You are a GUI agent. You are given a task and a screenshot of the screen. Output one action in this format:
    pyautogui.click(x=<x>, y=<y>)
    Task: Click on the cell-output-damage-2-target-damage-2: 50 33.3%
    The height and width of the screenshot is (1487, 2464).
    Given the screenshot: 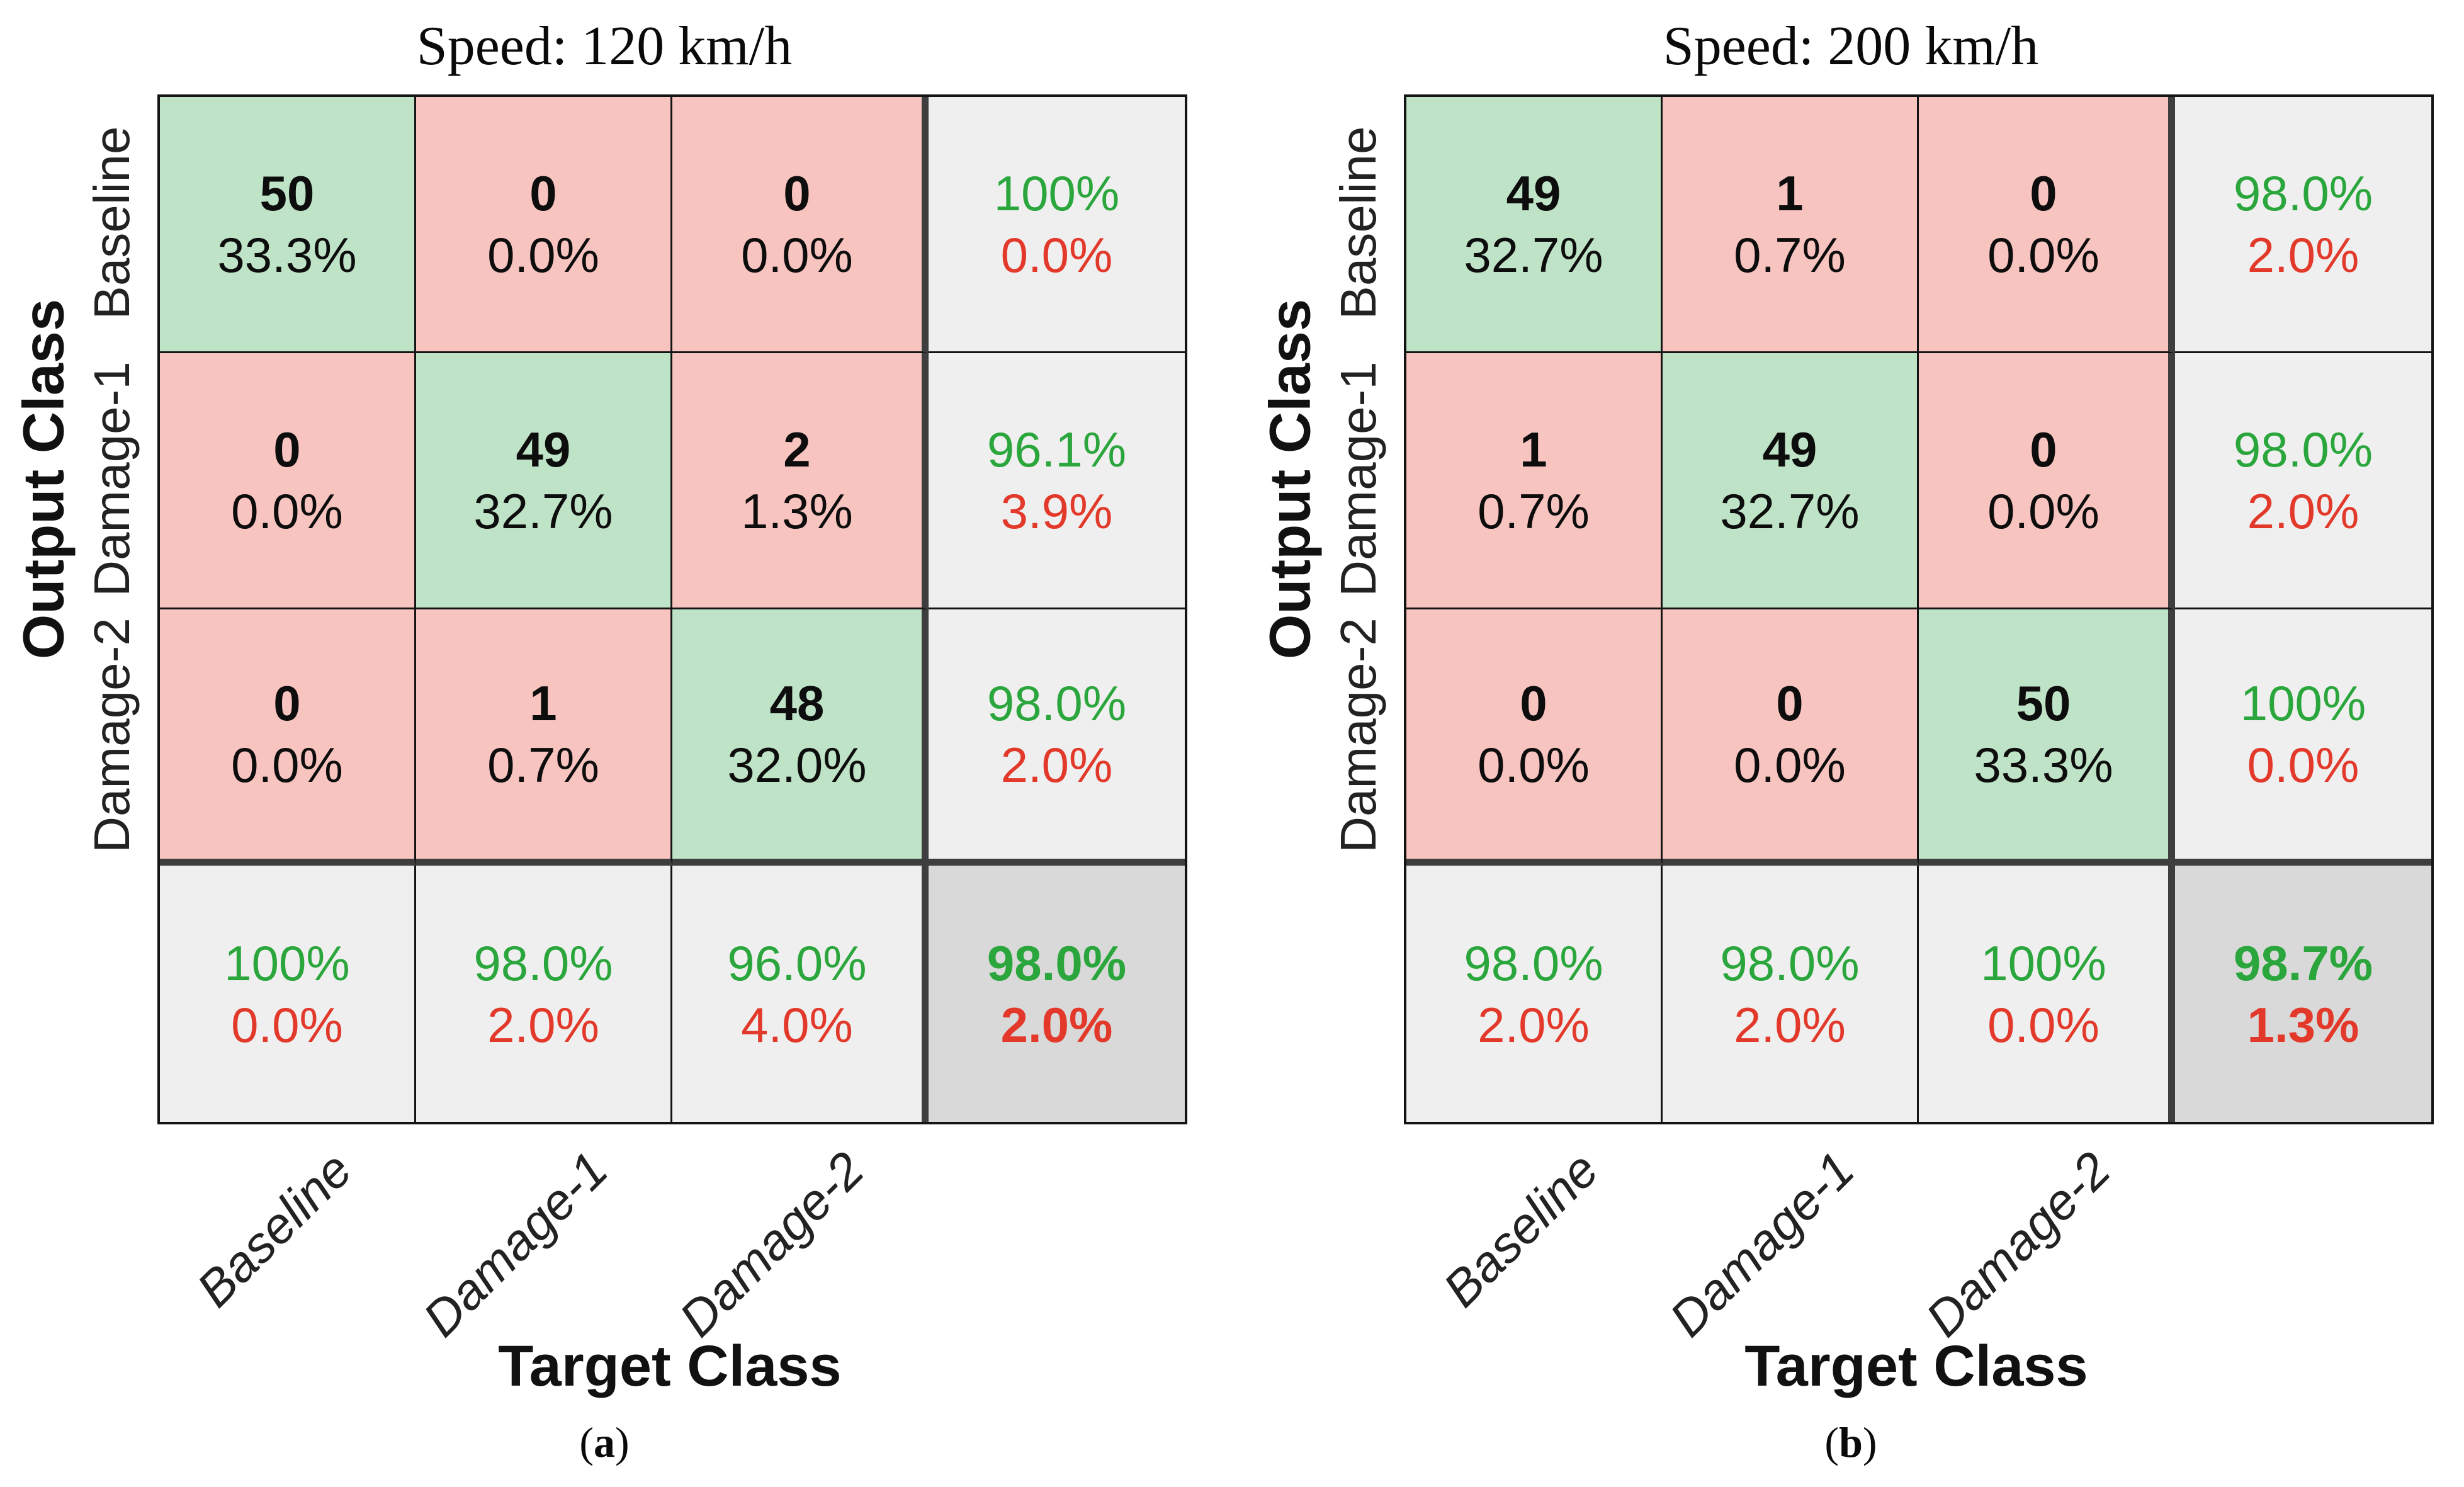 What is the action you would take?
    pyautogui.click(x=2047, y=738)
    